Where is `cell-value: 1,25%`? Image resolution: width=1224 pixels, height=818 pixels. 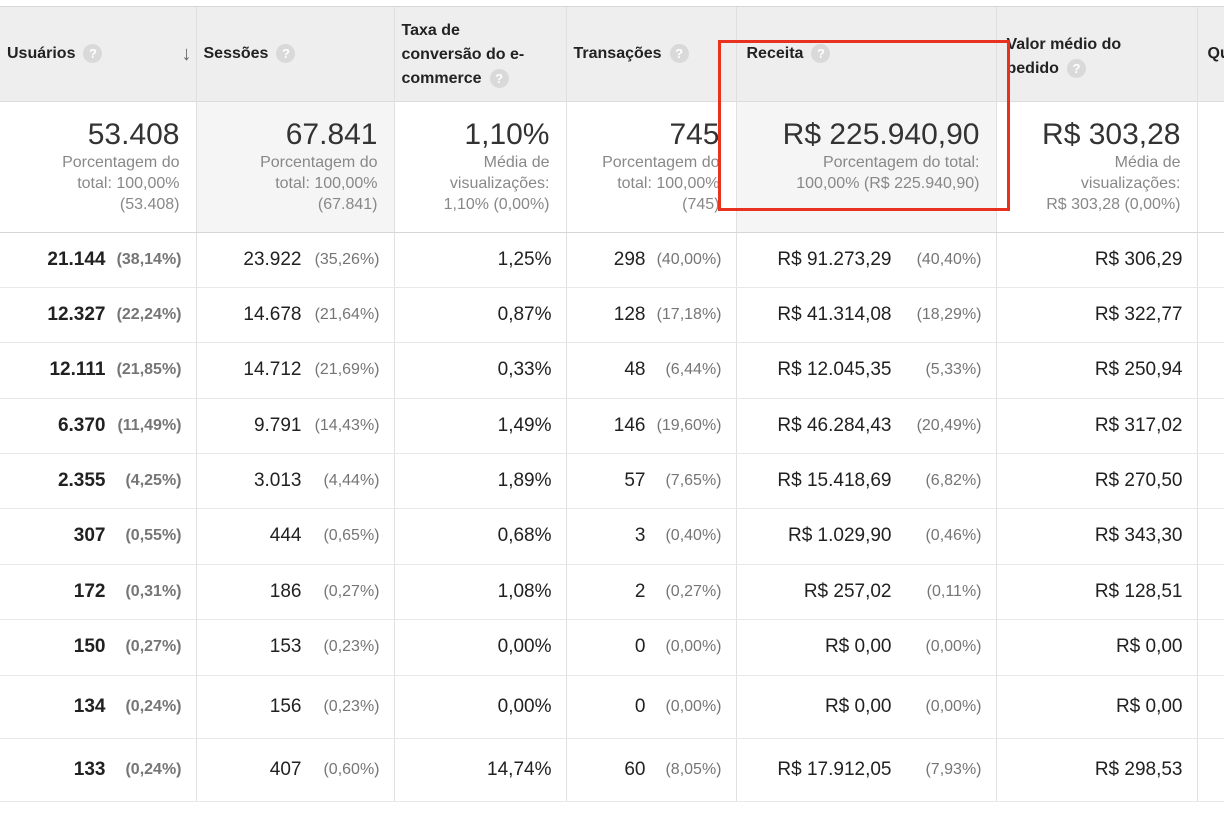
cell-value: 1,25% is located at coordinates (524, 259).